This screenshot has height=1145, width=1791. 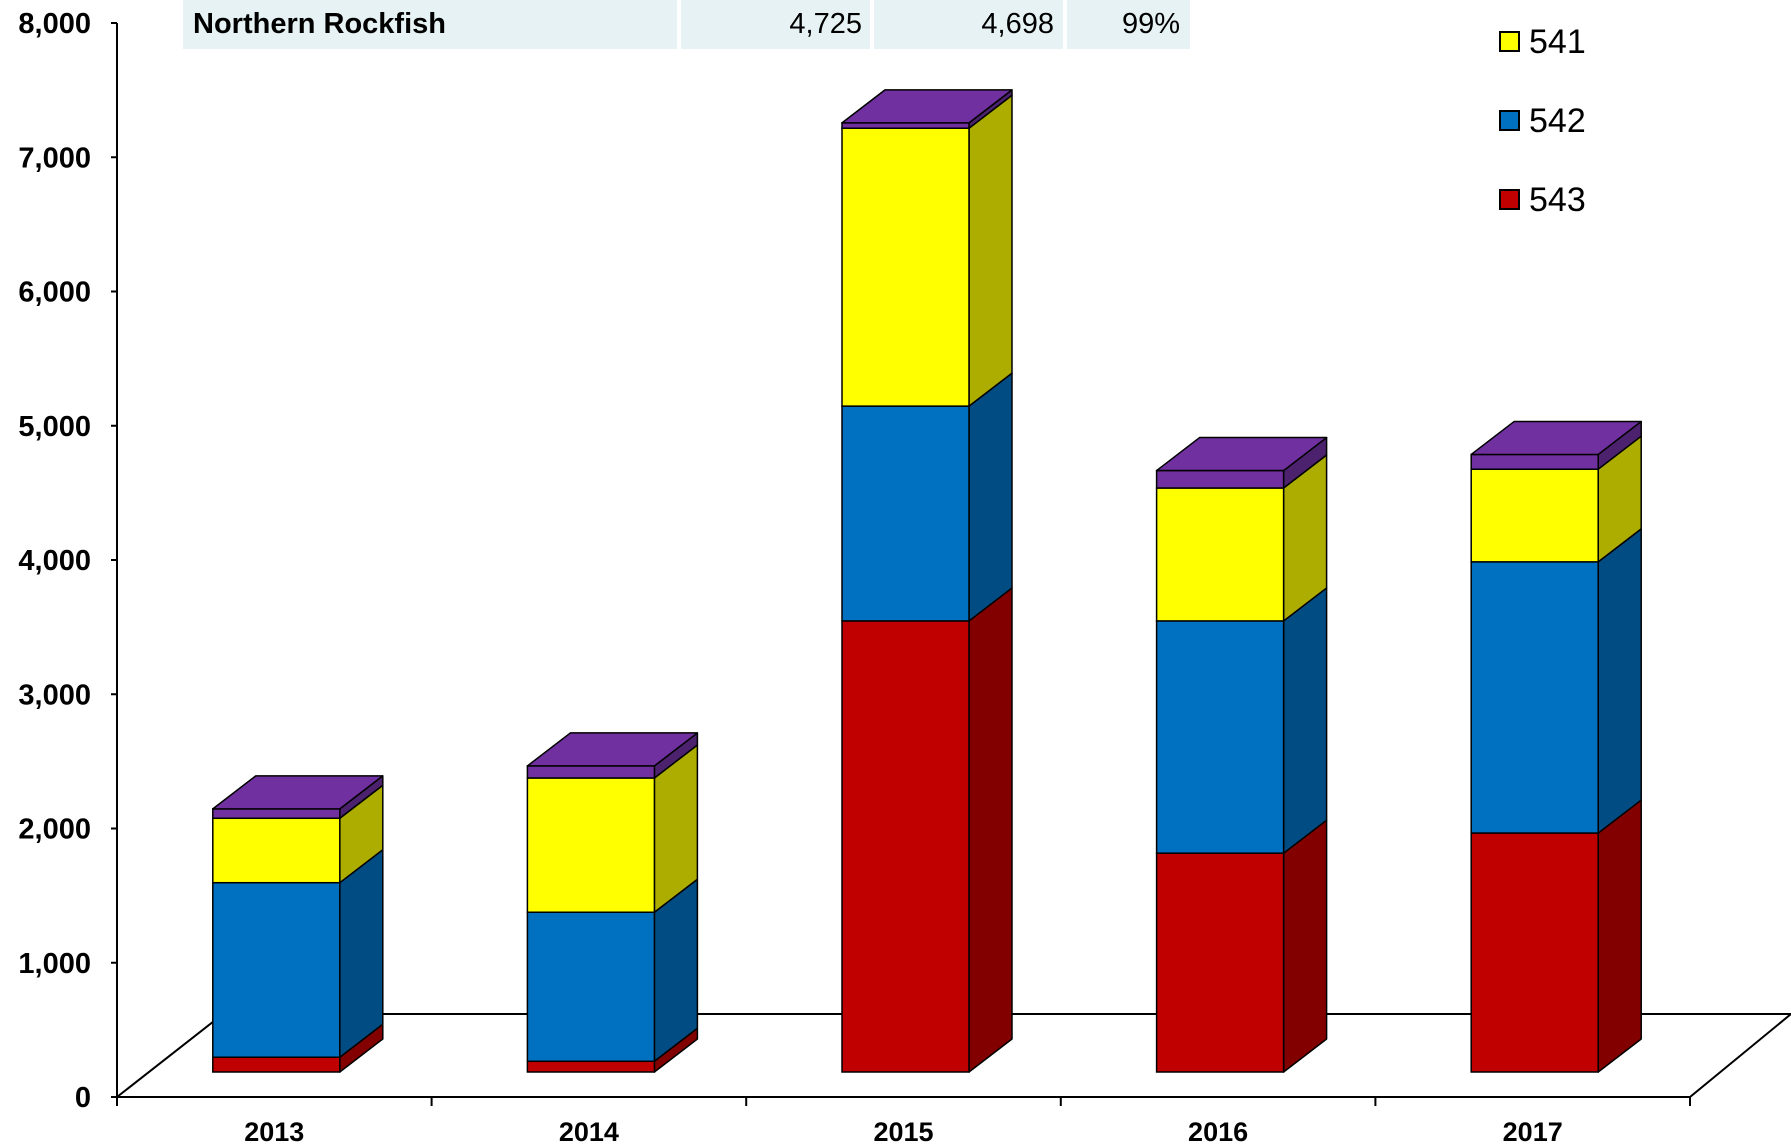 I want to click on legend-label-542: 542, so click(x=1557, y=121).